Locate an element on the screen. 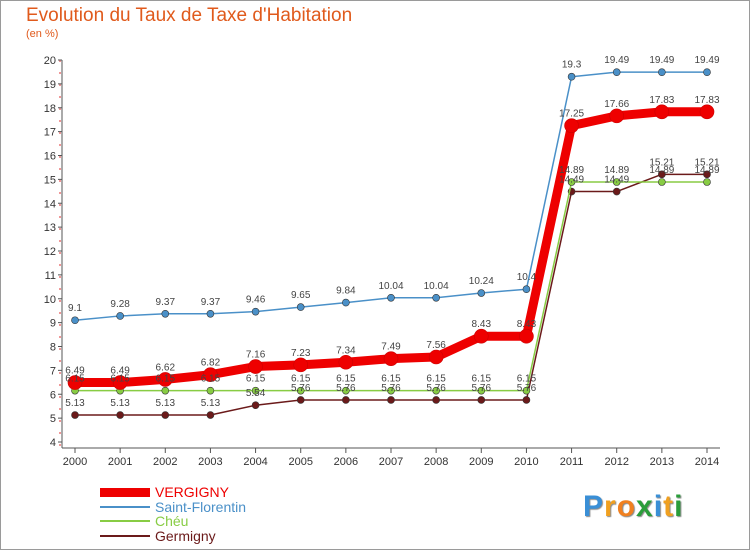 Image resolution: width=750 pixels, height=550 pixels. y-tick-label: 12 is located at coordinates (50, 252).